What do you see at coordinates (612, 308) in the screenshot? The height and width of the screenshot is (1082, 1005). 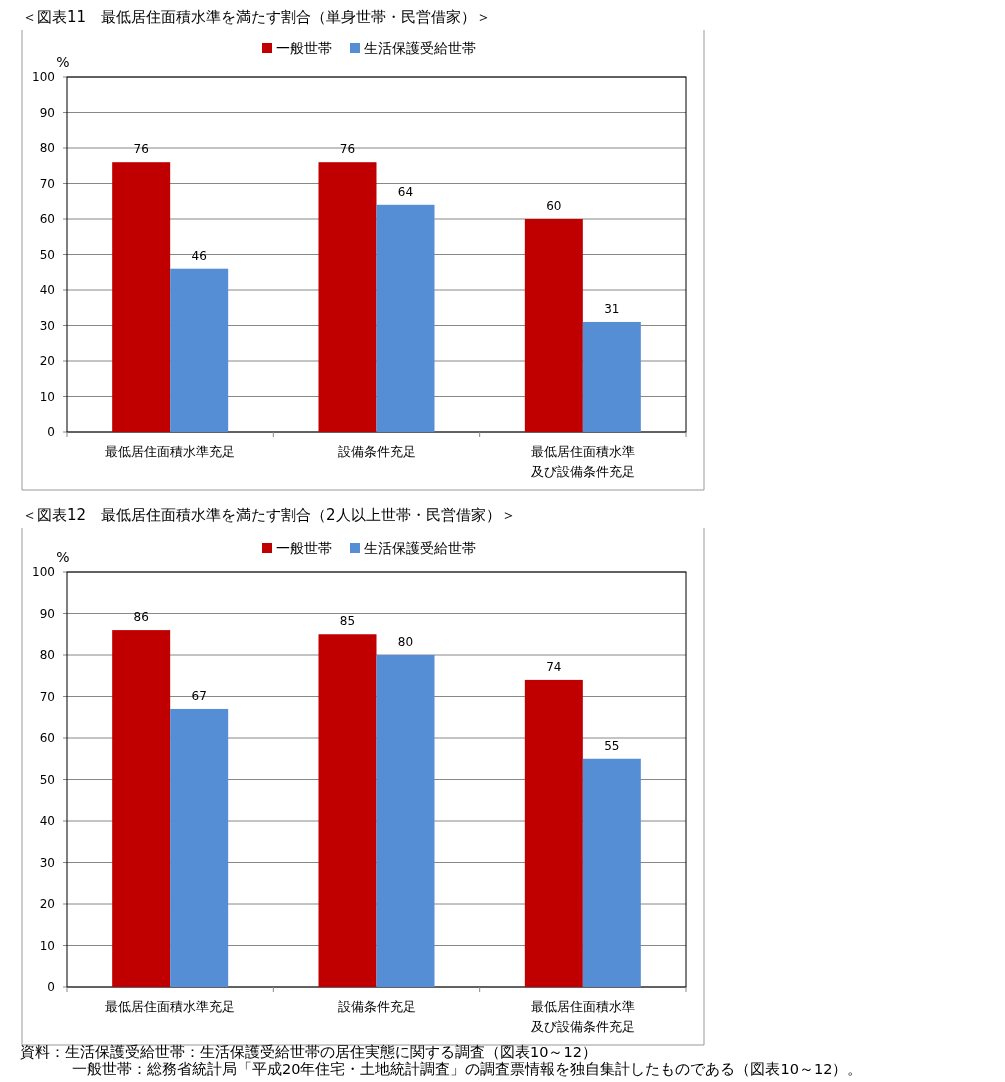 I see `data-label: 31` at bounding box center [612, 308].